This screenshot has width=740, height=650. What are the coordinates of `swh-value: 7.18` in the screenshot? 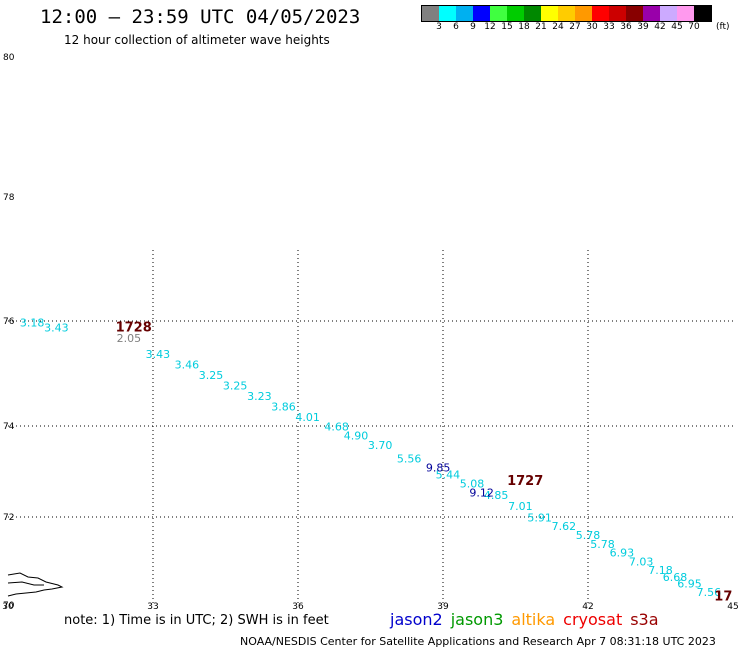 It's located at (660, 570).